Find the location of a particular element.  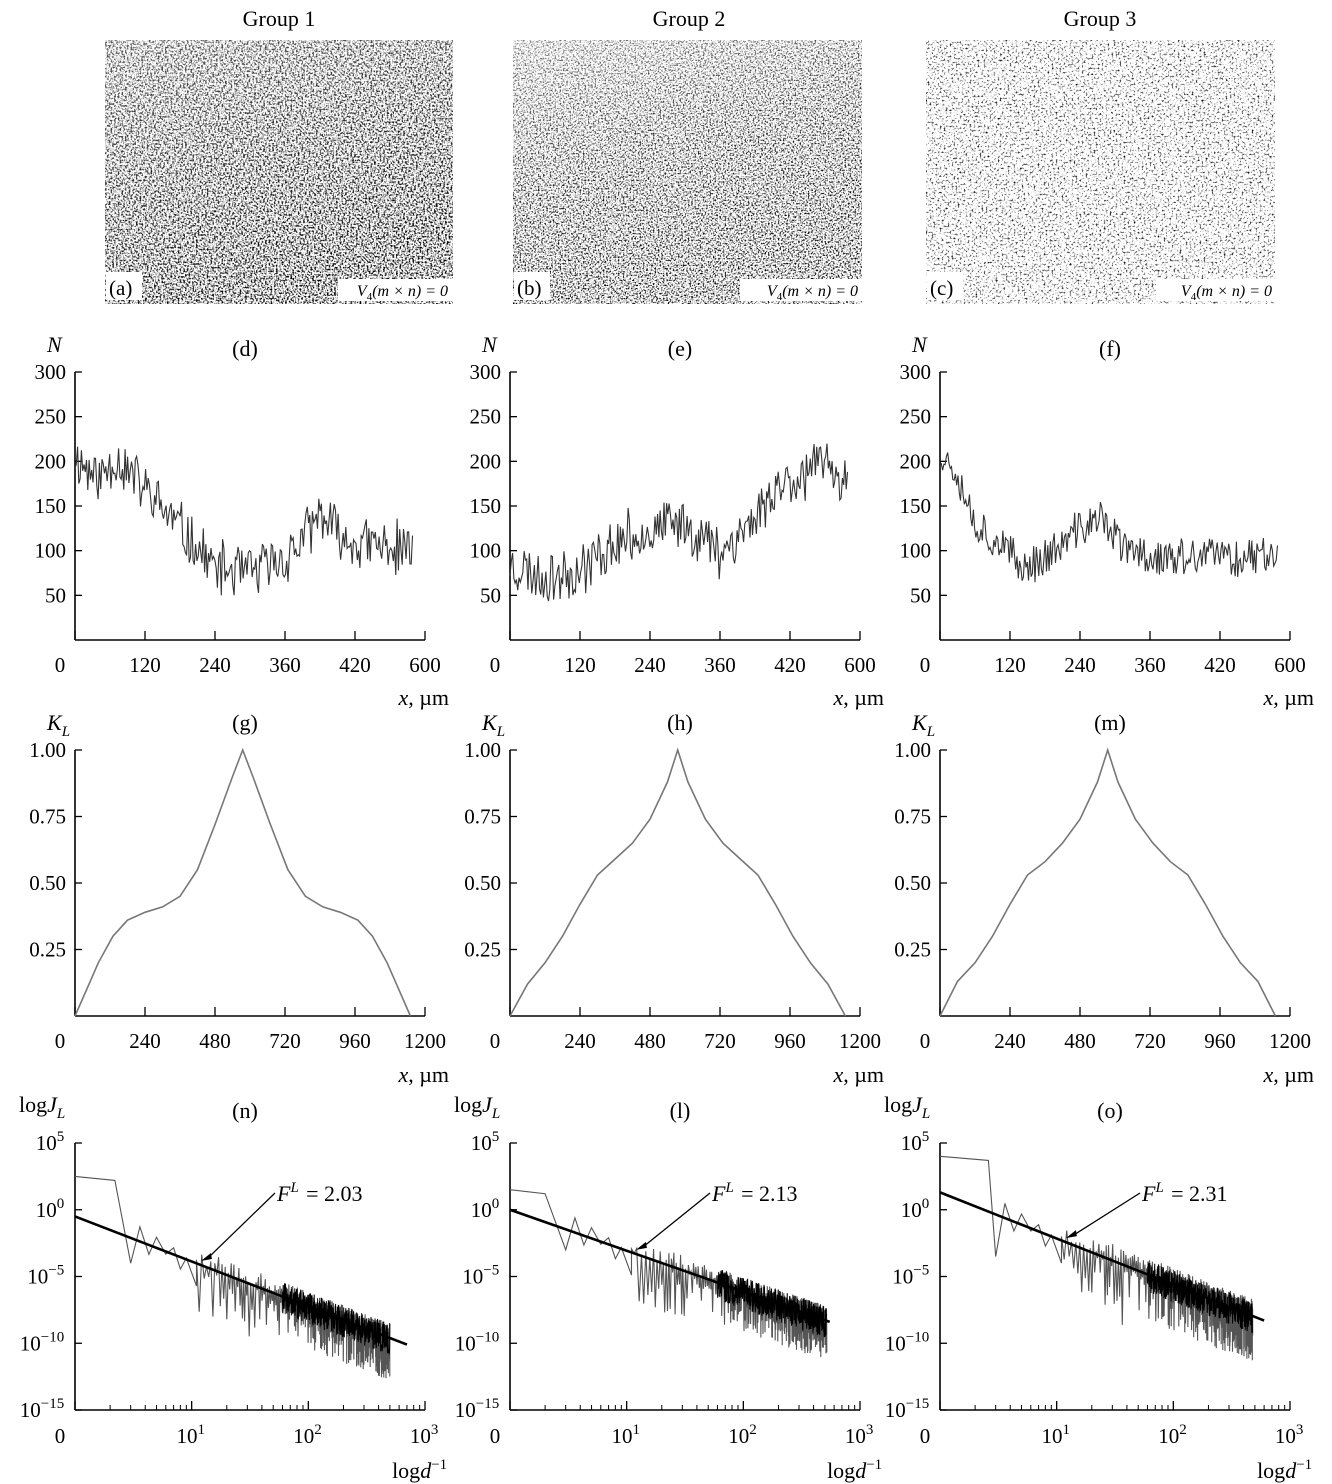

x-tick-label: 420 is located at coordinates (355, 665).